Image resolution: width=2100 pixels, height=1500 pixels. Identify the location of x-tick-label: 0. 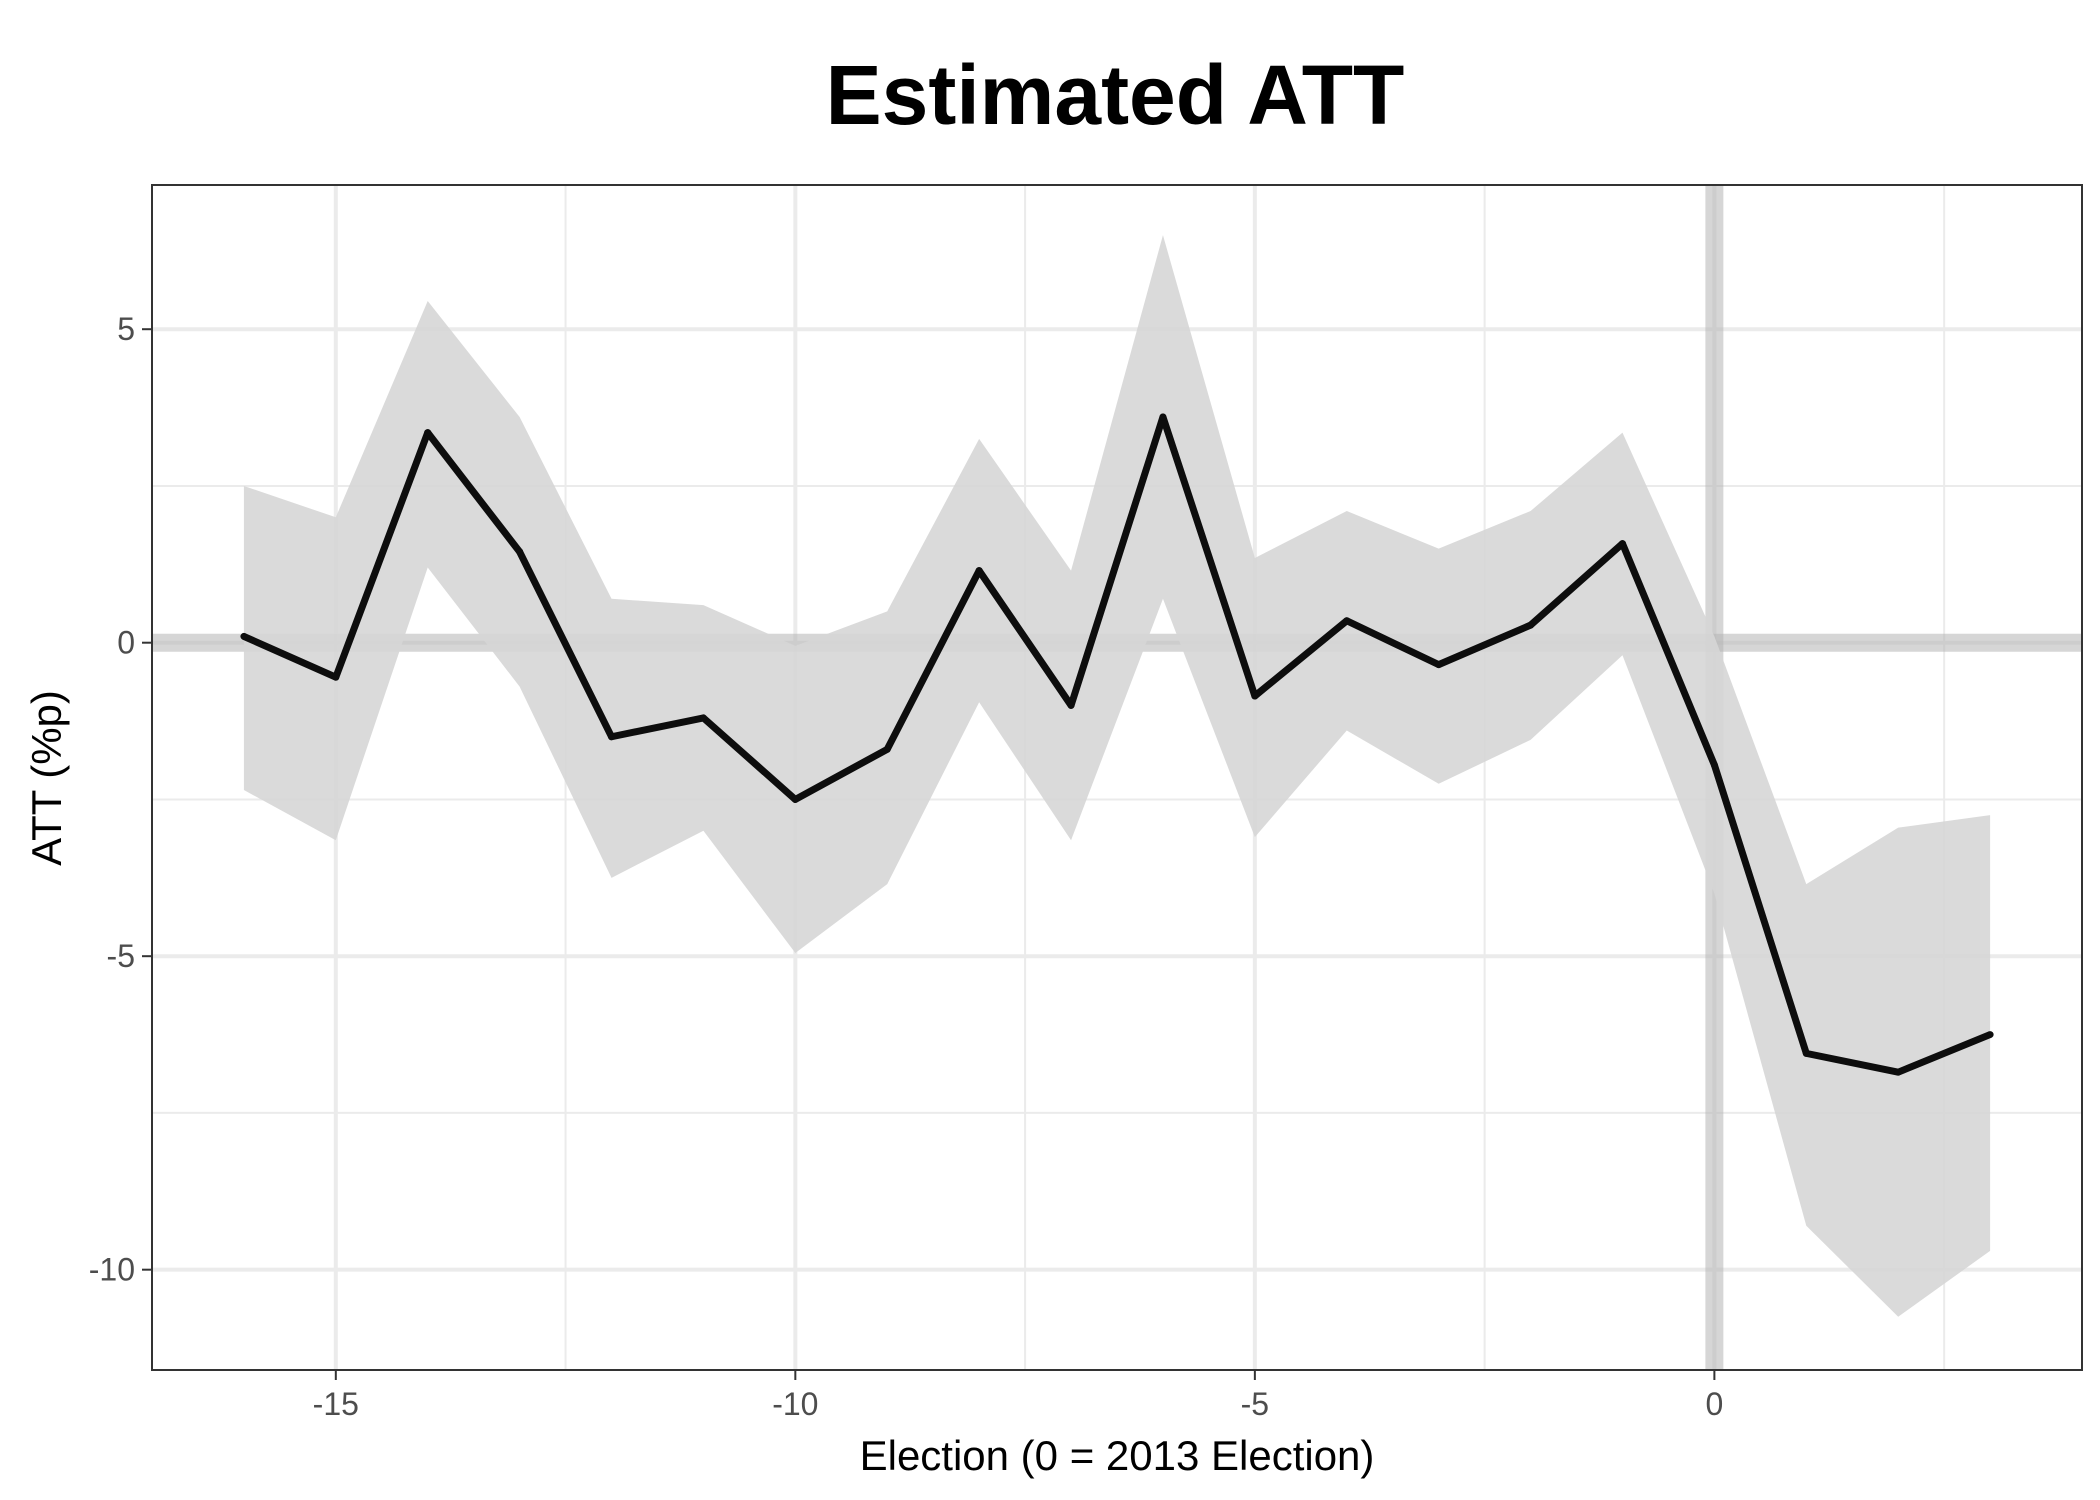
(1714, 1404).